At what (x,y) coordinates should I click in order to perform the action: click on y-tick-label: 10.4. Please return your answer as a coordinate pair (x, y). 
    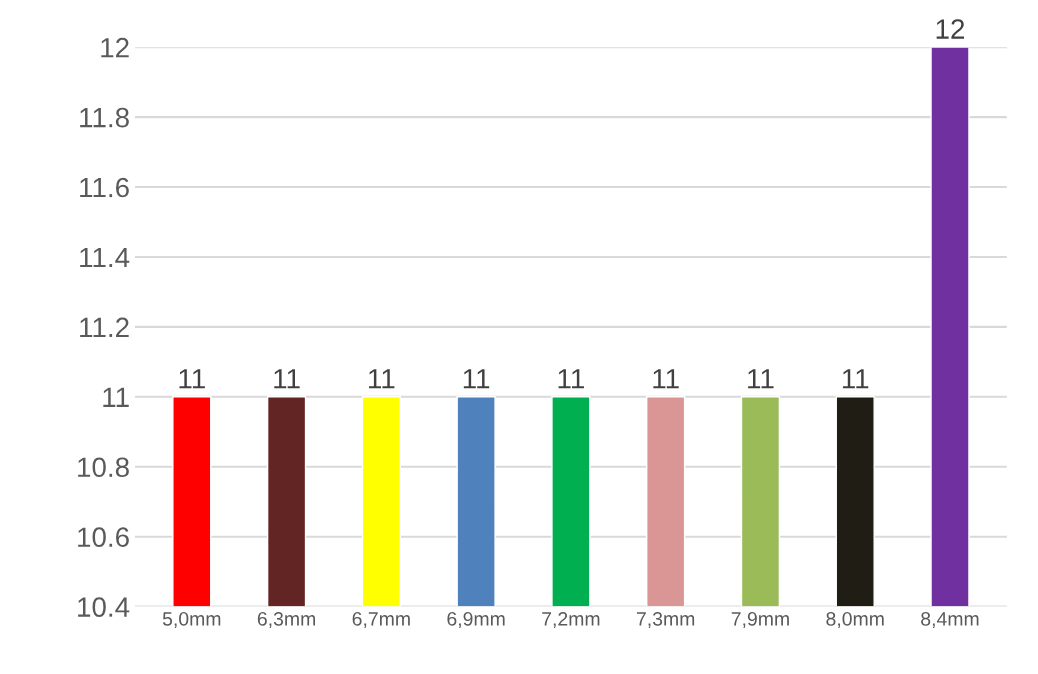
    Looking at the image, I should click on (104, 607).